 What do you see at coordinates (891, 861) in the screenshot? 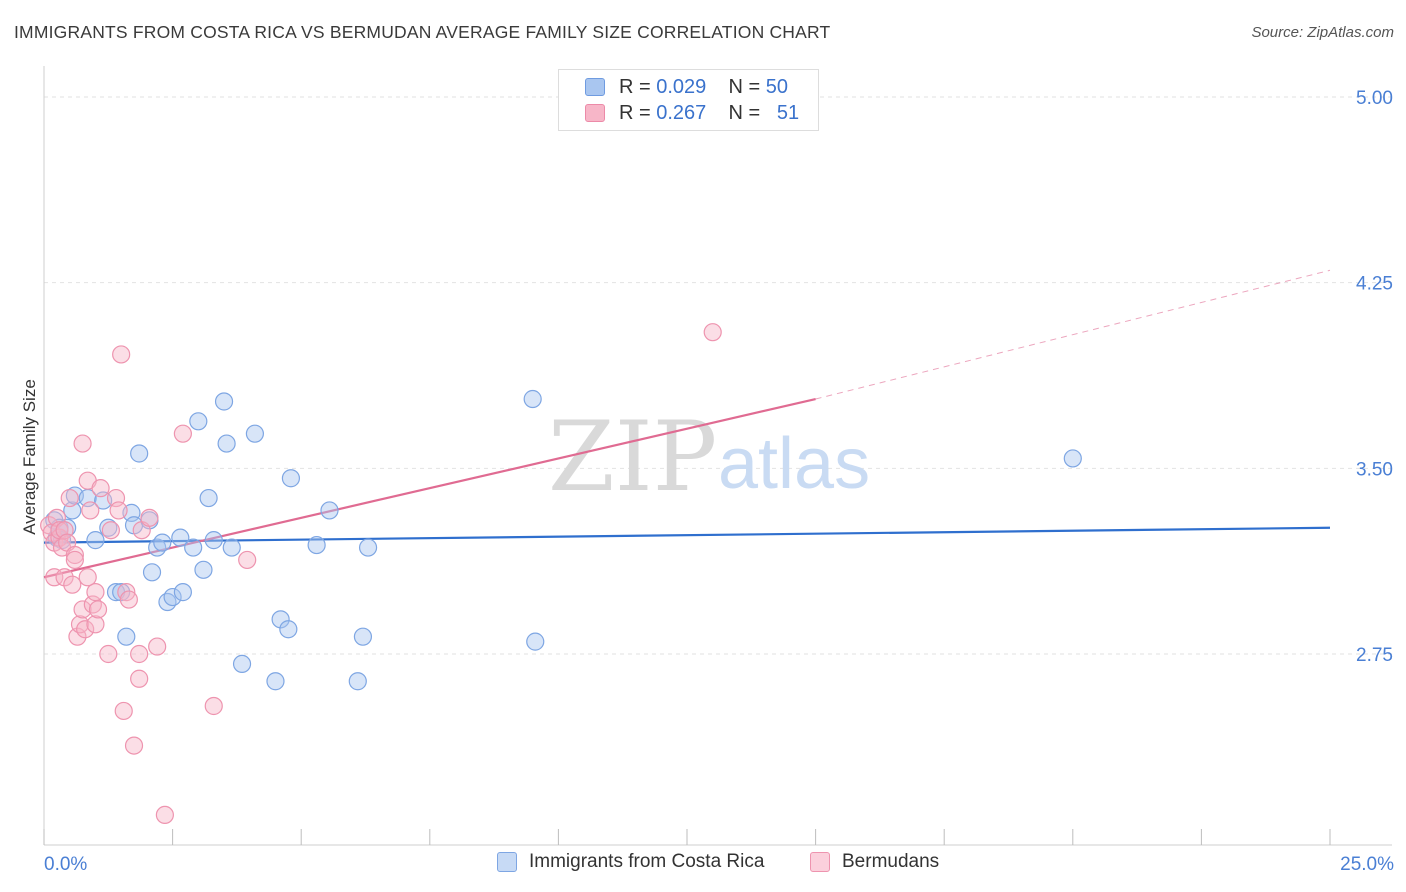
I see `bottom-legend-label: Bermudans` at bounding box center [891, 861].